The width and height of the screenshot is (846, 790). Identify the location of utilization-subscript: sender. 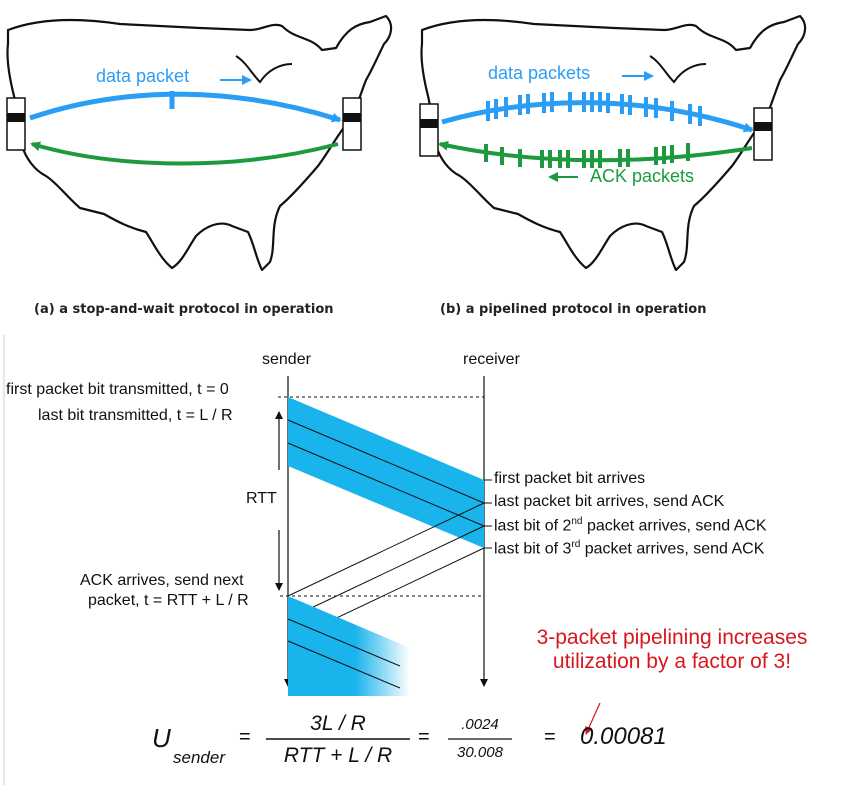
(199, 757).